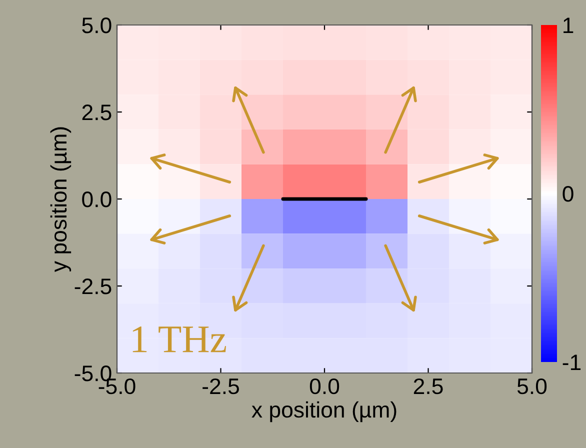 This screenshot has width=586, height=448. I want to click on color-bar-label: 0, so click(568, 194).